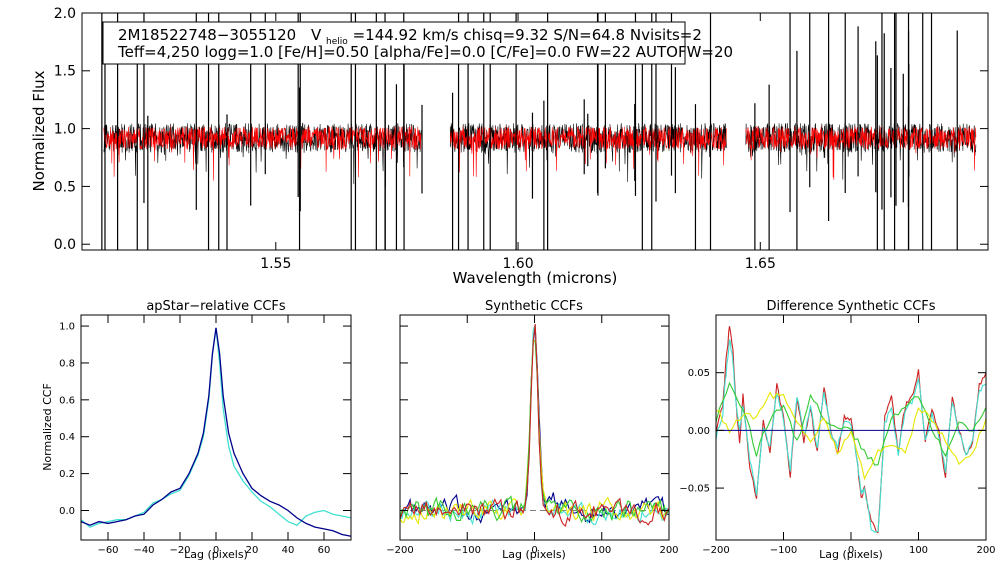  What do you see at coordinates (47, 427) in the screenshot?
I see `ccf1-ylabel: Normalized CCF` at bounding box center [47, 427].